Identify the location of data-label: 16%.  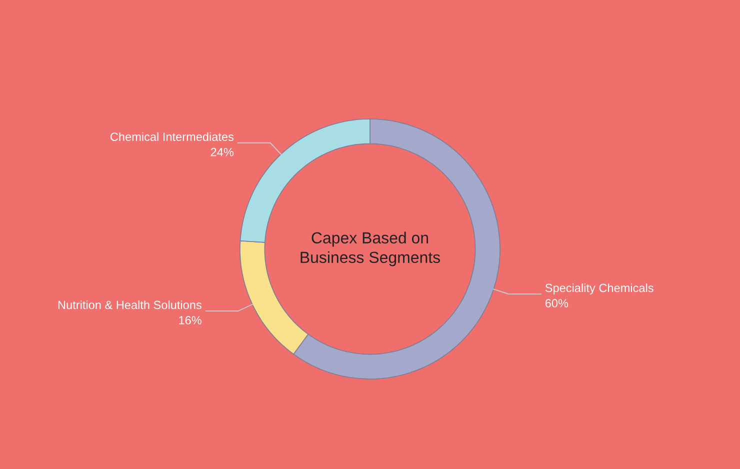
(190, 320).